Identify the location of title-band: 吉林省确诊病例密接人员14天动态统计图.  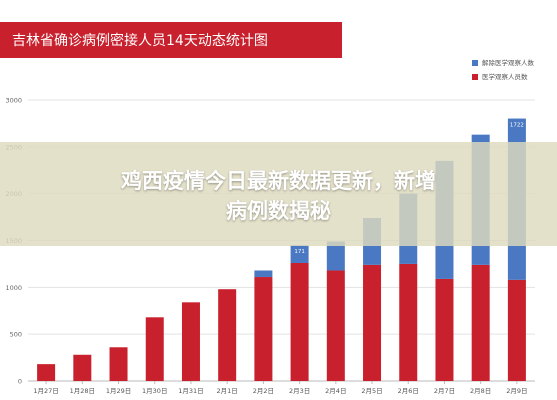
(171, 40).